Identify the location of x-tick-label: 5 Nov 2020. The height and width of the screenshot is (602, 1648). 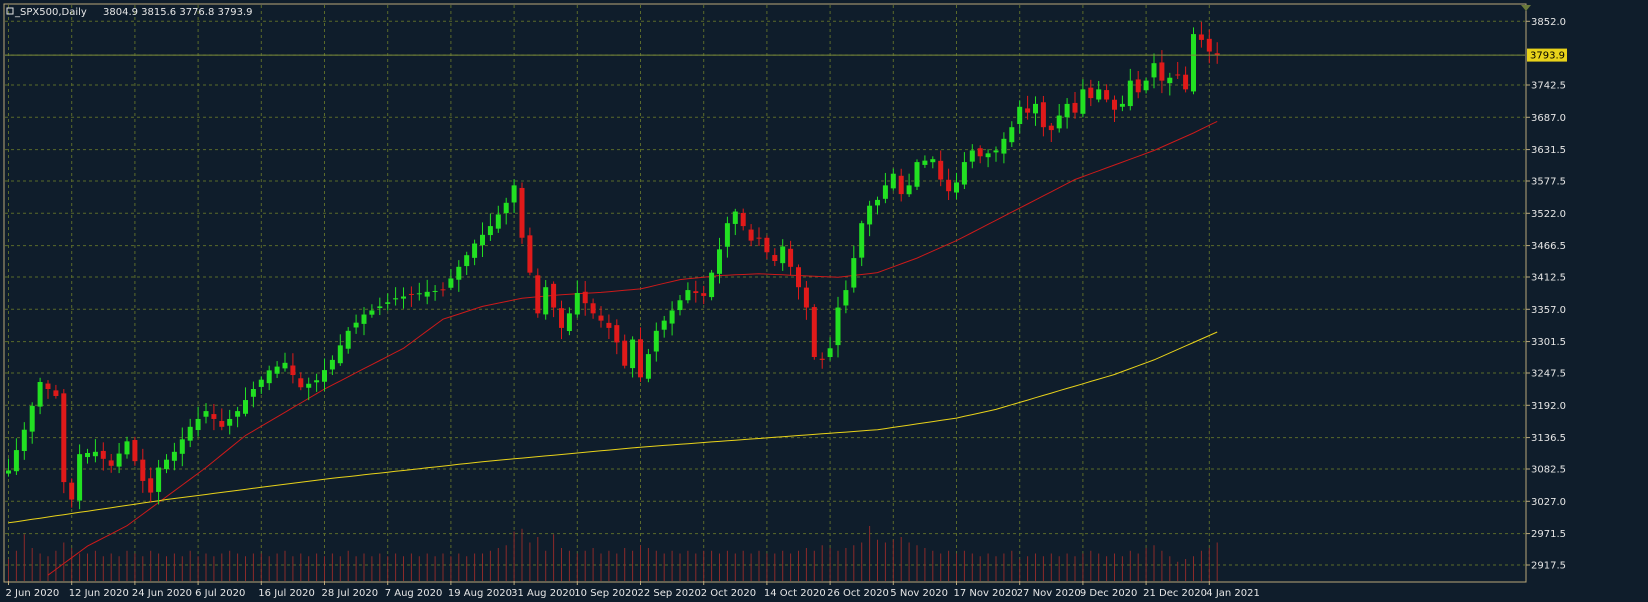
(919, 593).